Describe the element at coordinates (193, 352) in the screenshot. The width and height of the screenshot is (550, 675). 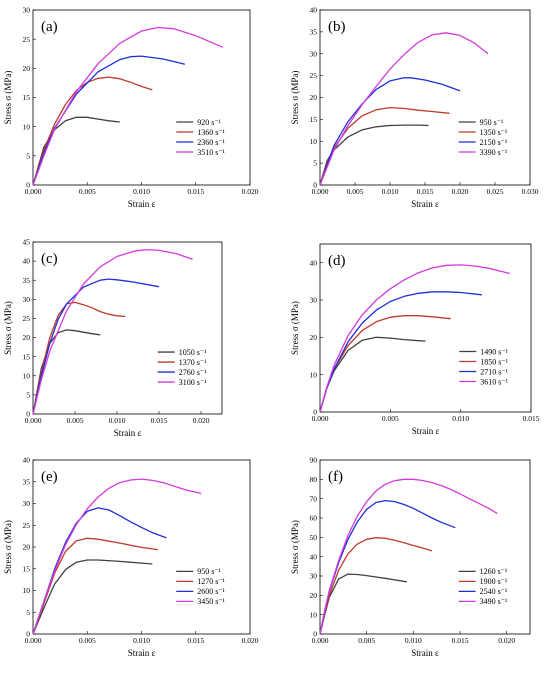
I see `legend-label: 1050 s⁻¹` at that location.